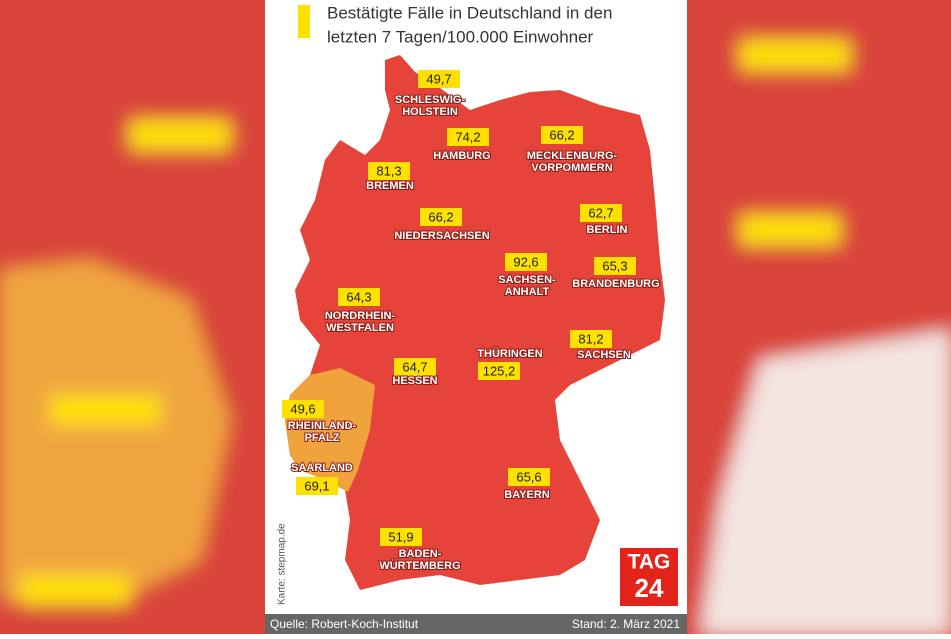 The image size is (951, 639). I want to click on footer-date: Stand: 2. März 2021, so click(626, 624).